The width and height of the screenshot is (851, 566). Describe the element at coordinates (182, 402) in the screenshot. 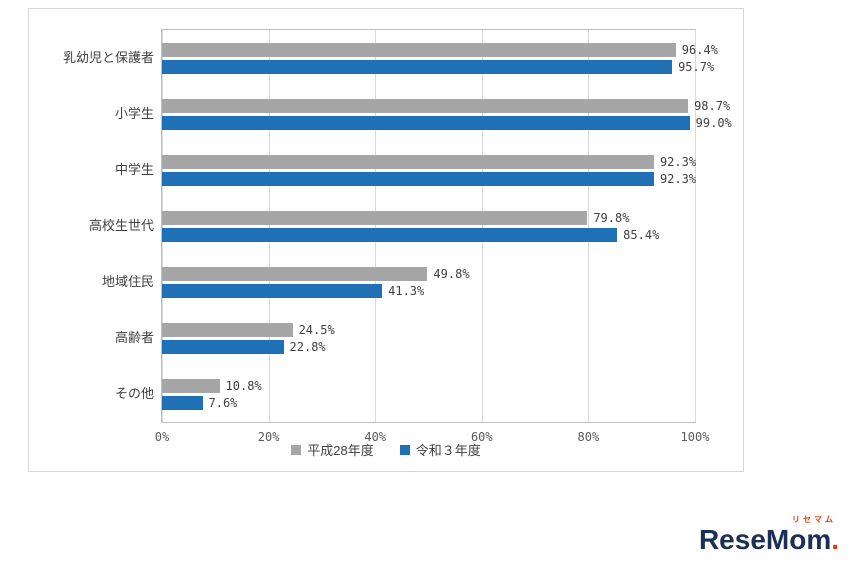

I see `bar-令和３年度-その他` at that location.